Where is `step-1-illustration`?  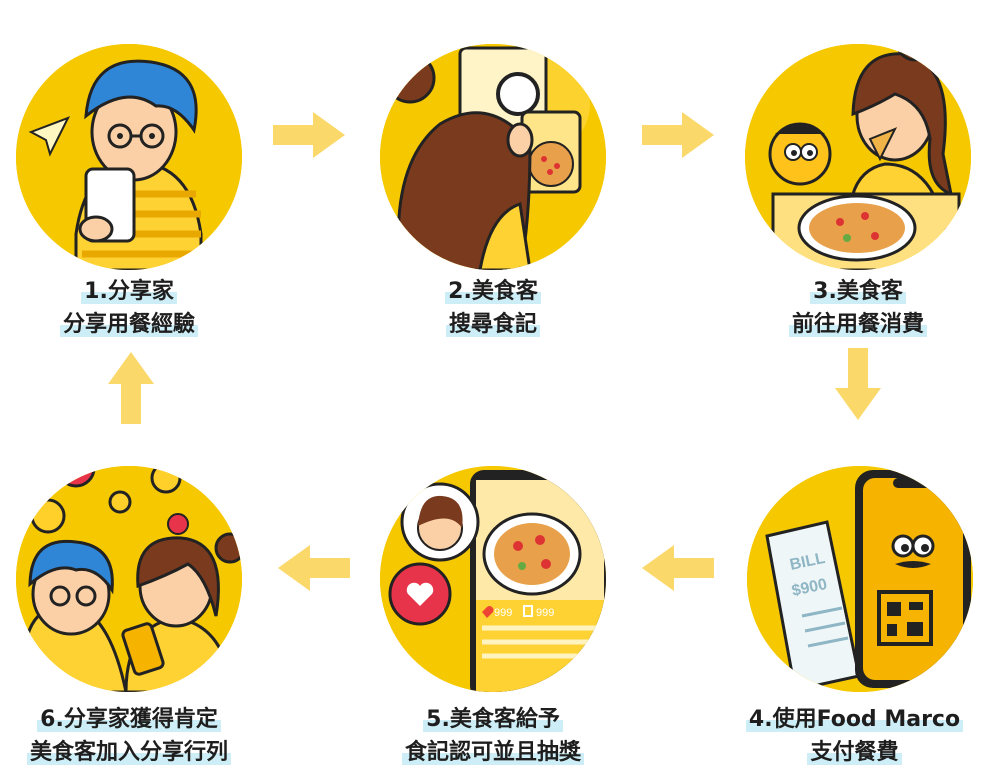
step-1-illustration is located at coordinates (129, 157).